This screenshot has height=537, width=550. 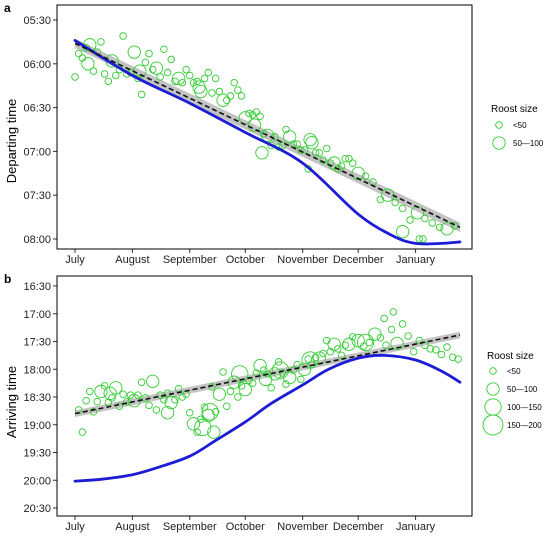 What do you see at coordinates (512, 393) in the screenshot?
I see `panel-b-legend: Roost size <50 50—100 100—150 150—200` at bounding box center [512, 393].